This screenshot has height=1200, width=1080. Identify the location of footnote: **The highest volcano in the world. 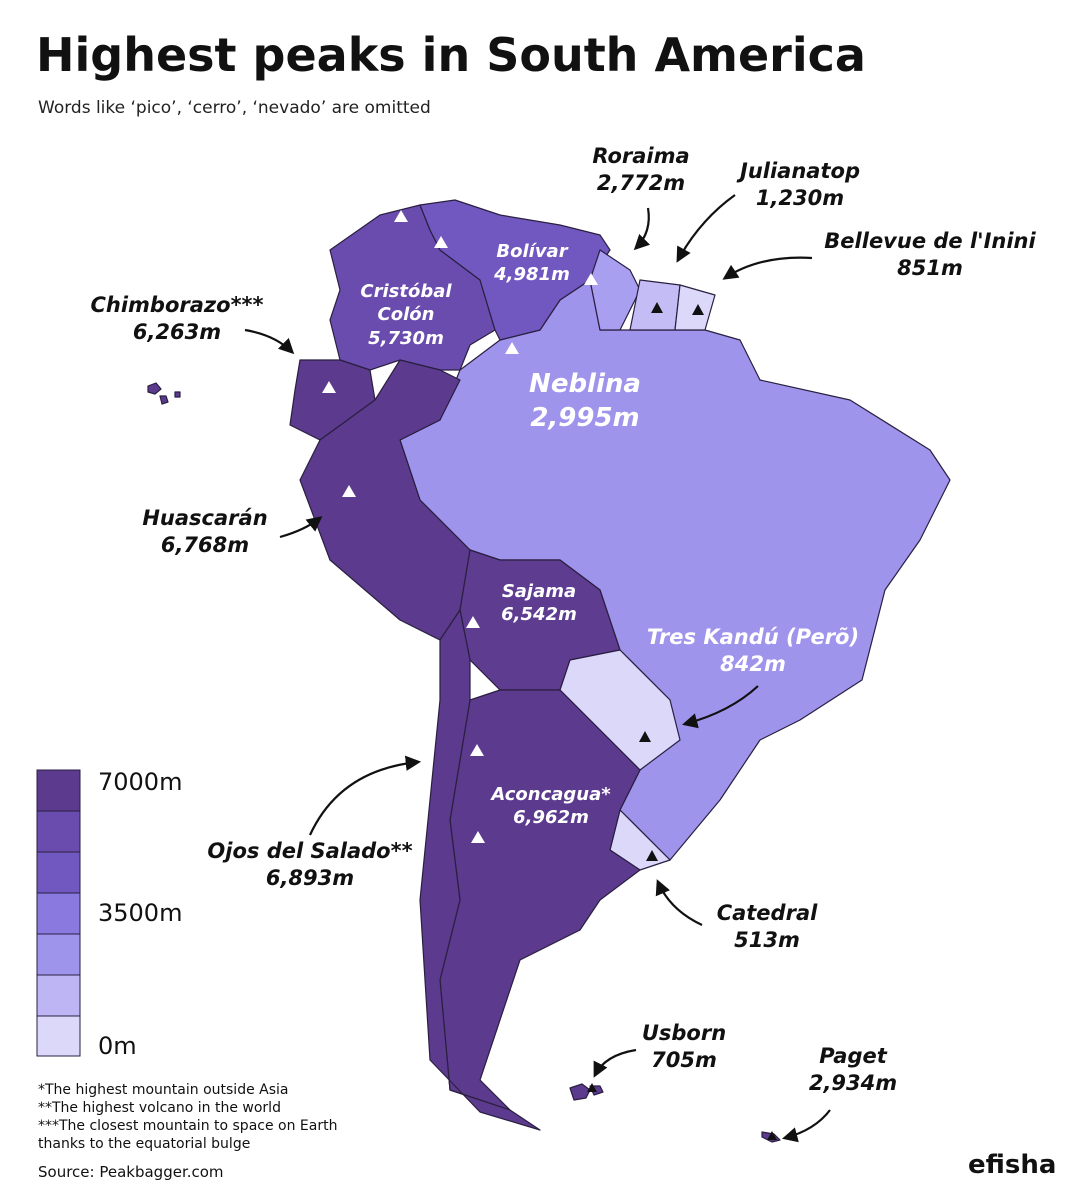
(159, 1108).